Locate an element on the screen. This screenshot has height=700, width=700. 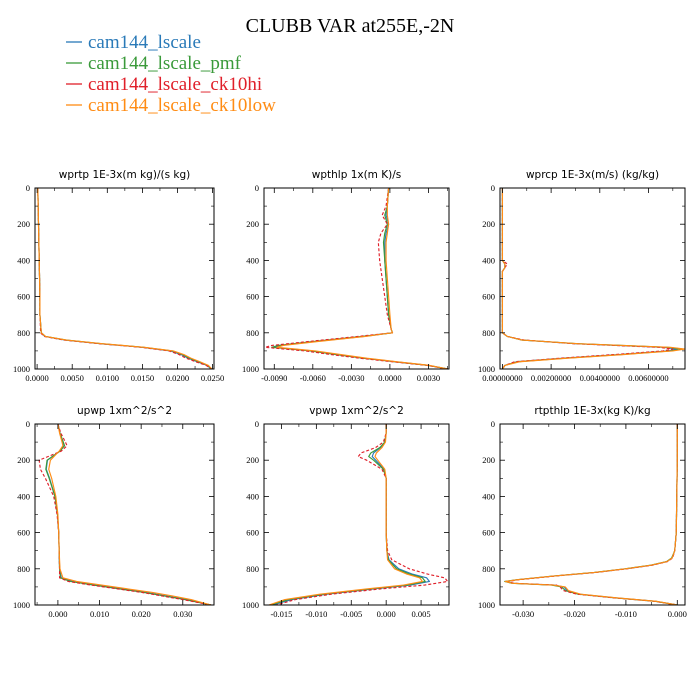
x-tick-label: 0.00200000 is located at coordinates (551, 378).